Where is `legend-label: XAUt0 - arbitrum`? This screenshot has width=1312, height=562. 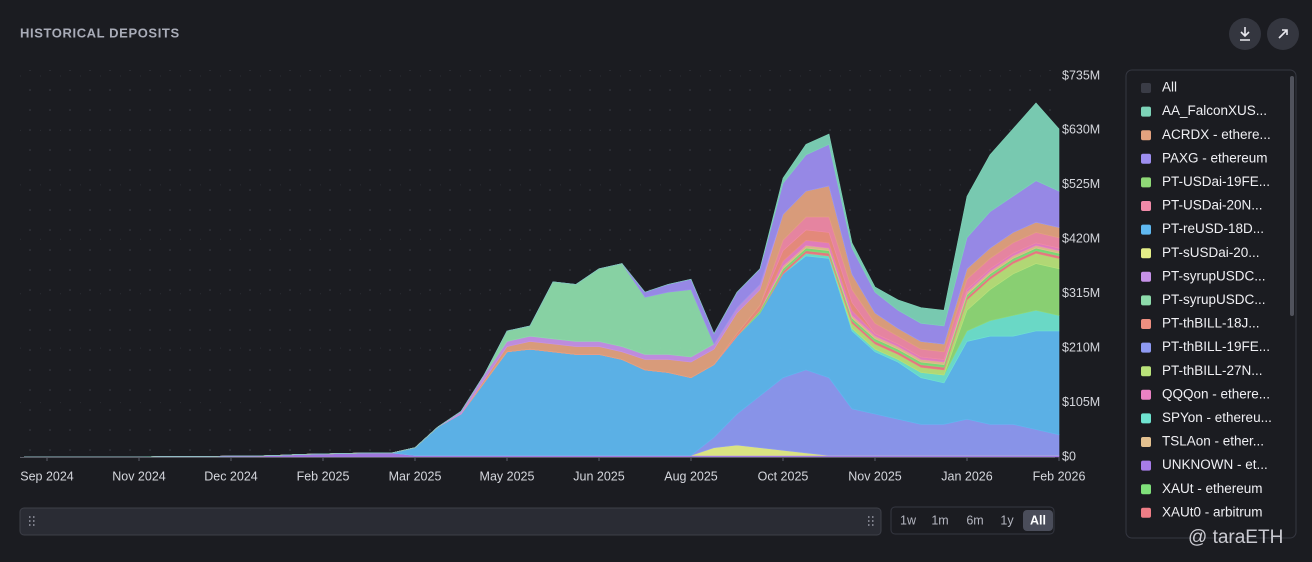
legend-label: XAUt0 - arbitrum is located at coordinates (1212, 511).